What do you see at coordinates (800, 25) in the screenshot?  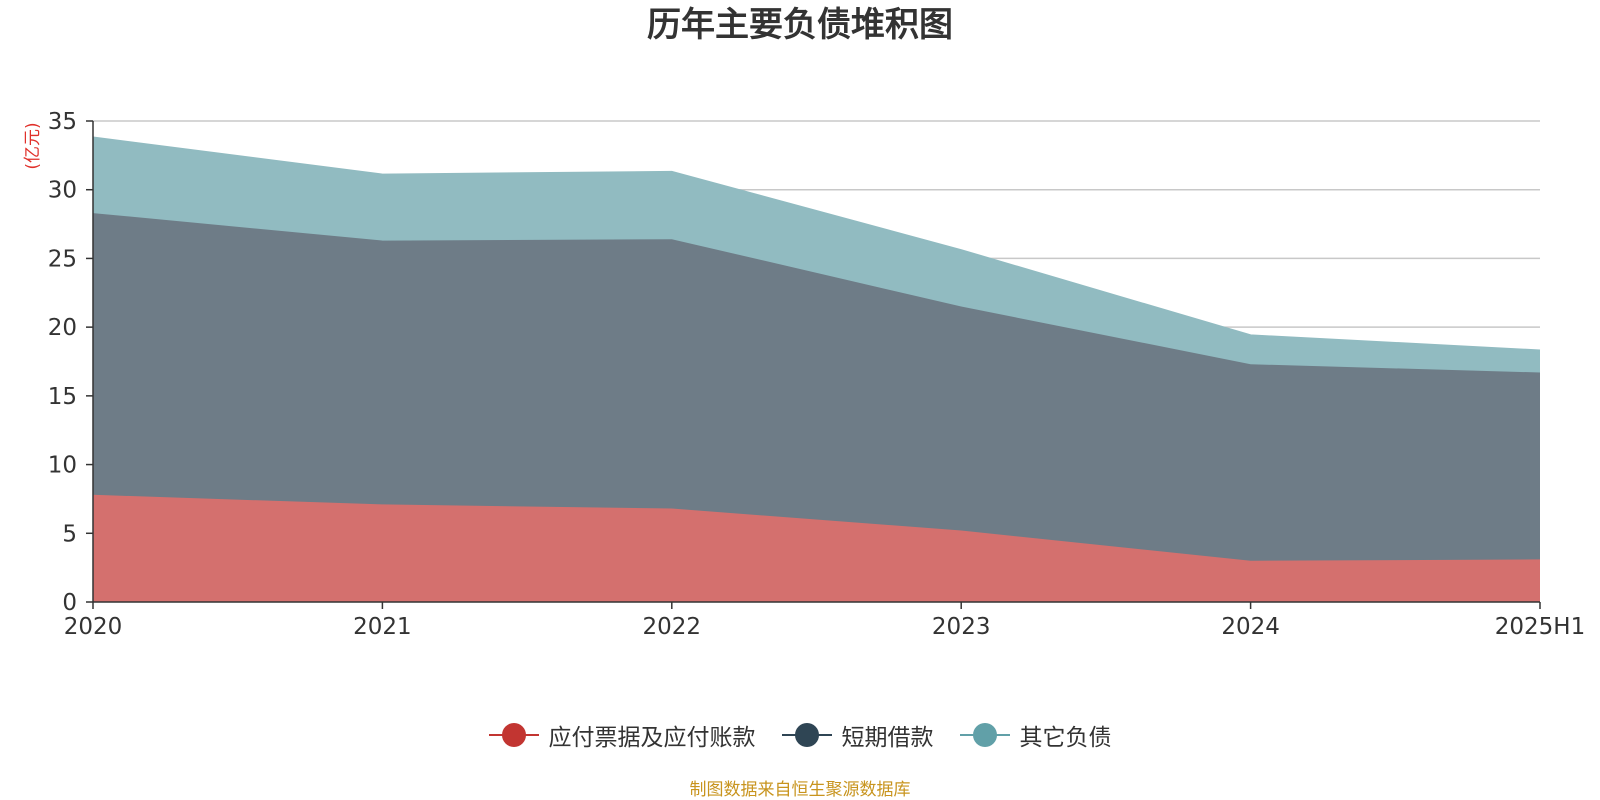 I see `chart-title: 历年主要负债堆积图` at bounding box center [800, 25].